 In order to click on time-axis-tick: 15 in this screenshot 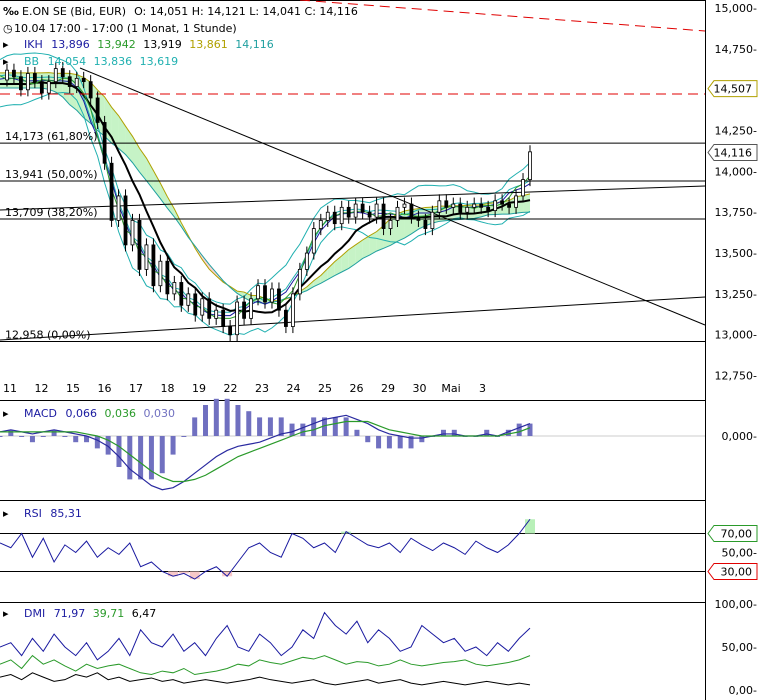, I will do `click(73, 388)`.